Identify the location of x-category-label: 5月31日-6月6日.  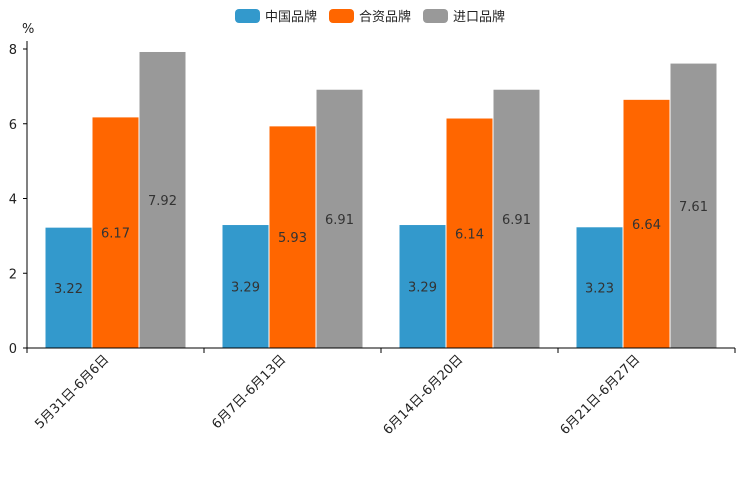
(72, 392).